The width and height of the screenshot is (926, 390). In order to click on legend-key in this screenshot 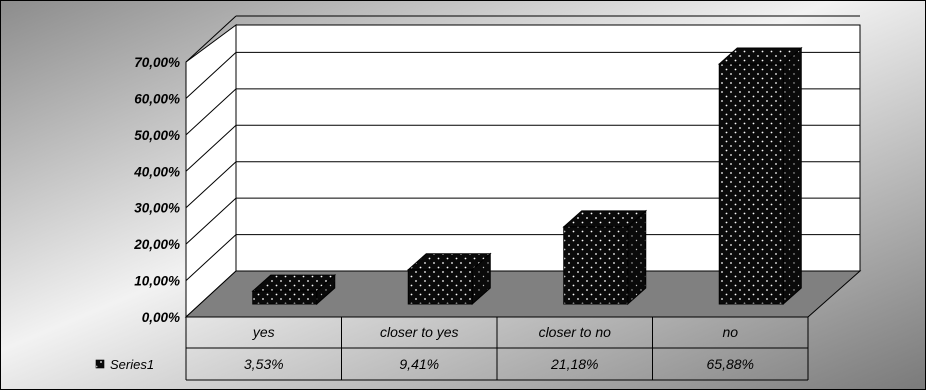, I will do `click(100, 364)`.